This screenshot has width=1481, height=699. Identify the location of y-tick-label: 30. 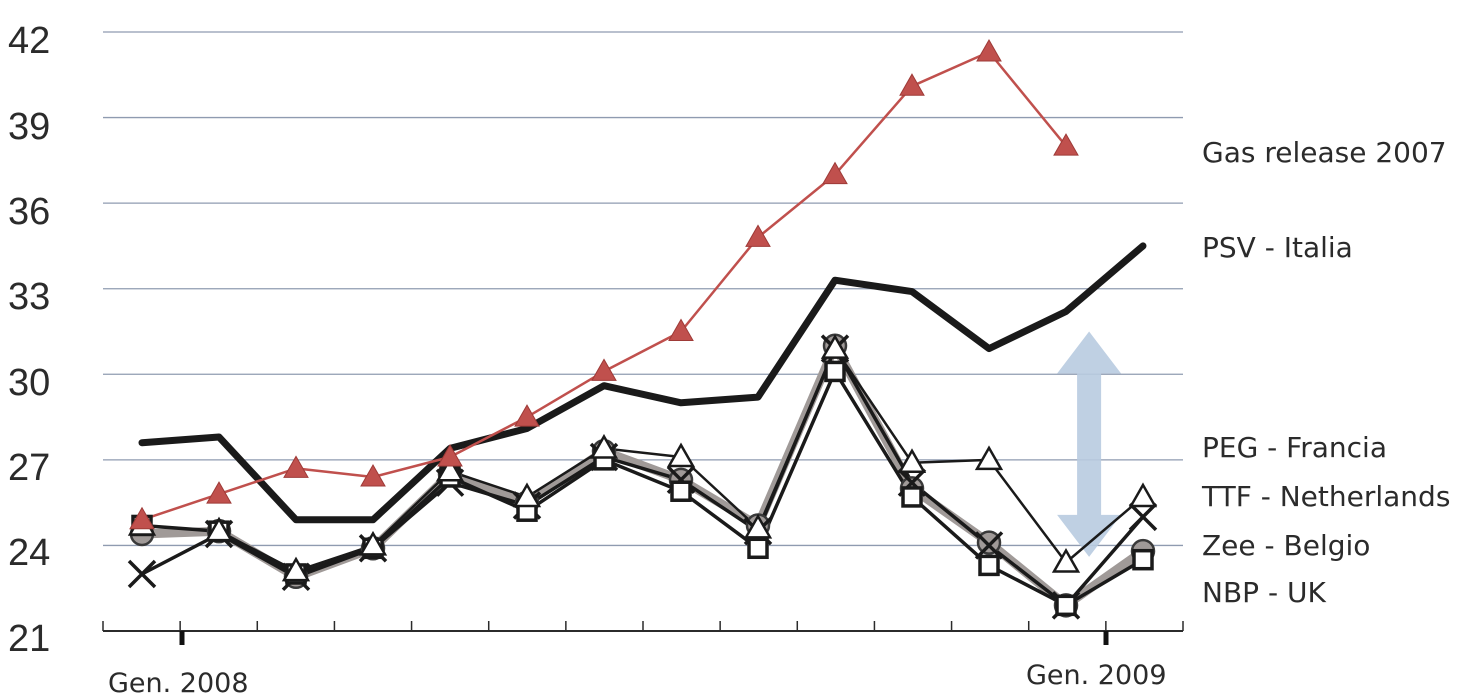
(29, 383).